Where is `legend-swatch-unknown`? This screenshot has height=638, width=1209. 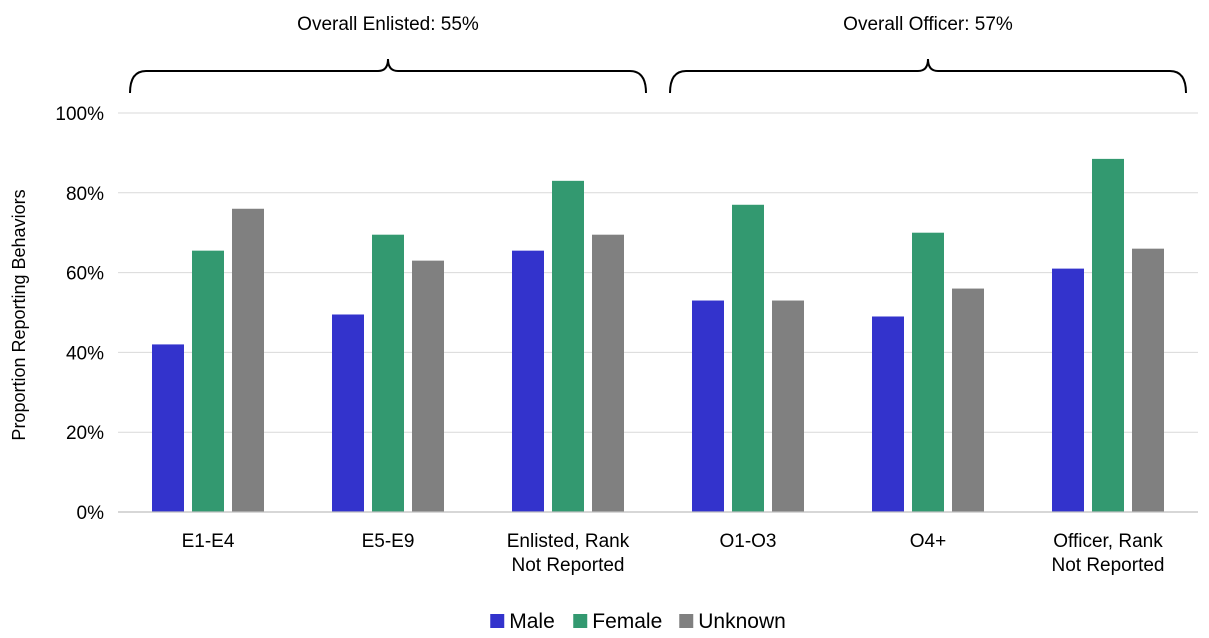 legend-swatch-unknown is located at coordinates (686, 621).